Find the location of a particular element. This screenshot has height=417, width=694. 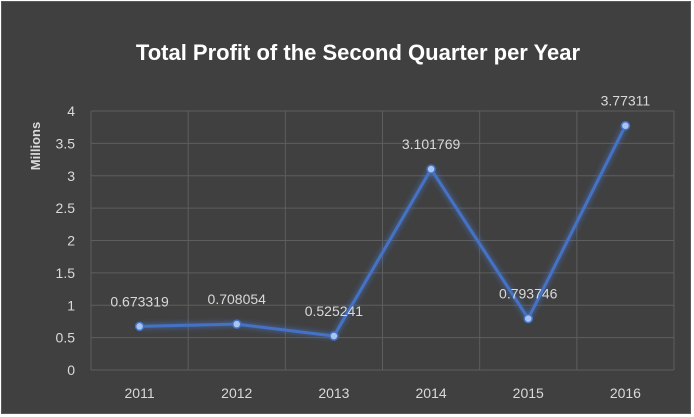

y-tick-label: 1 is located at coordinates (71, 305).